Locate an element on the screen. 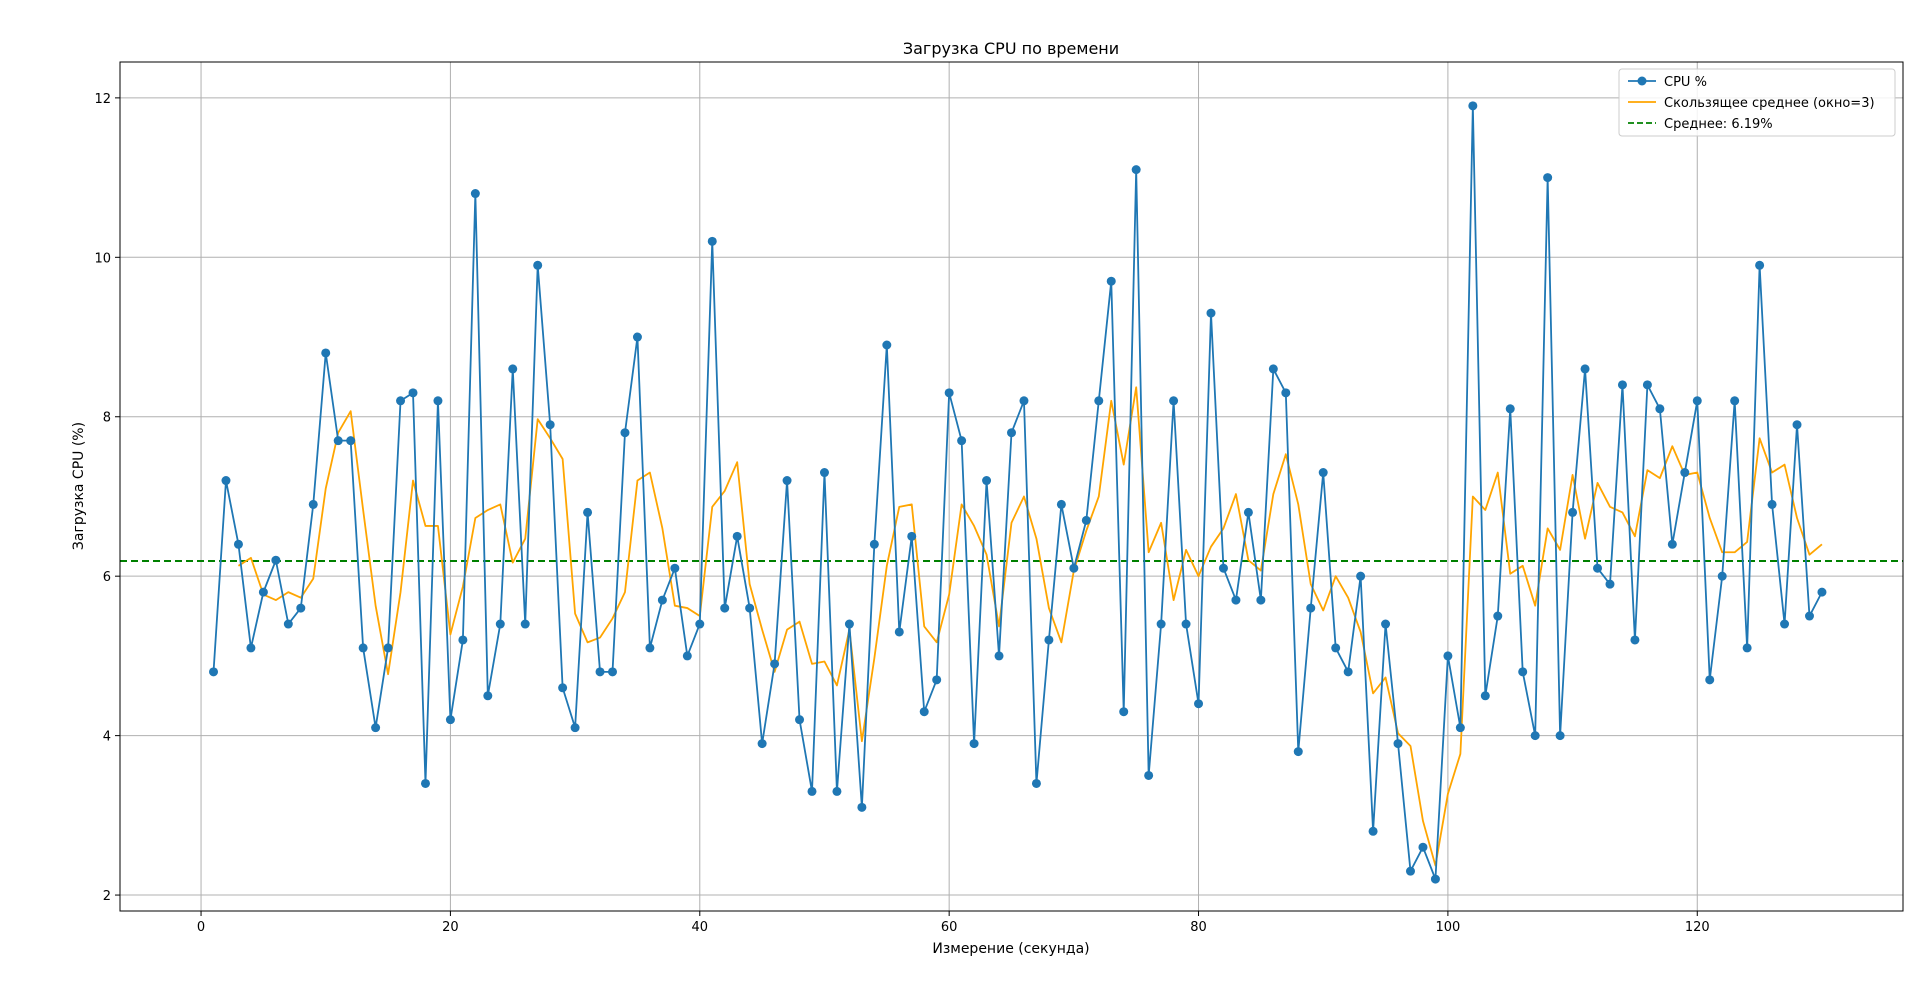 The image size is (1920, 1003). x-tick-label: 100 is located at coordinates (1447, 927).